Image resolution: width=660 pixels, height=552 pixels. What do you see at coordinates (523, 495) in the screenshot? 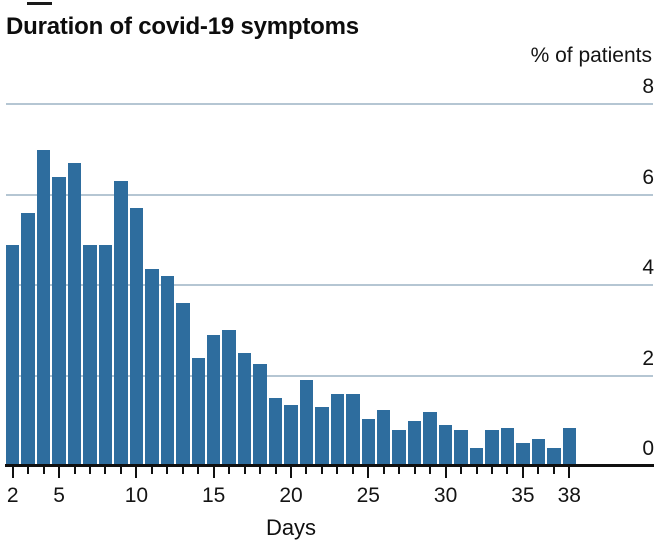
I see `x-tick-label-35: 35` at bounding box center [523, 495].